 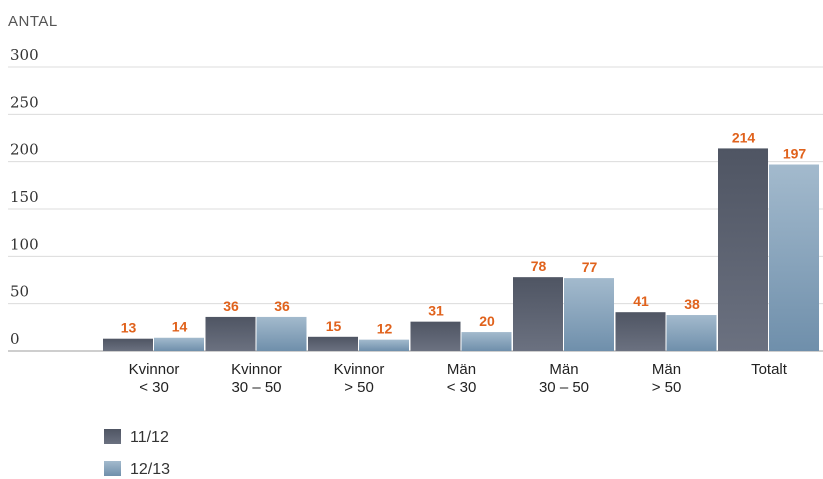 I want to click on data-label: 38, so click(x=692, y=304).